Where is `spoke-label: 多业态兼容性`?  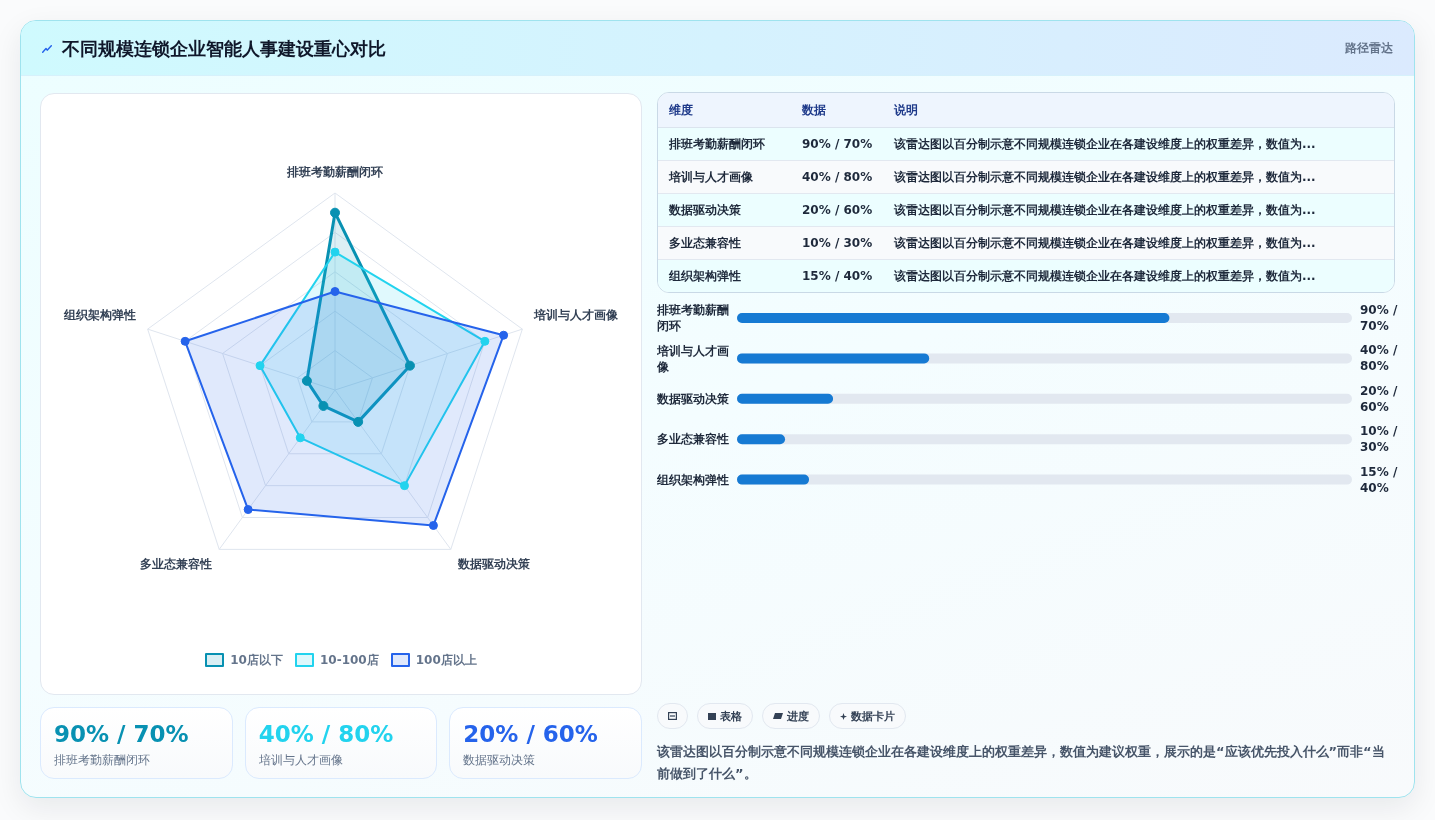
spoke-label: 多业态兼容性 is located at coordinates (176, 564).